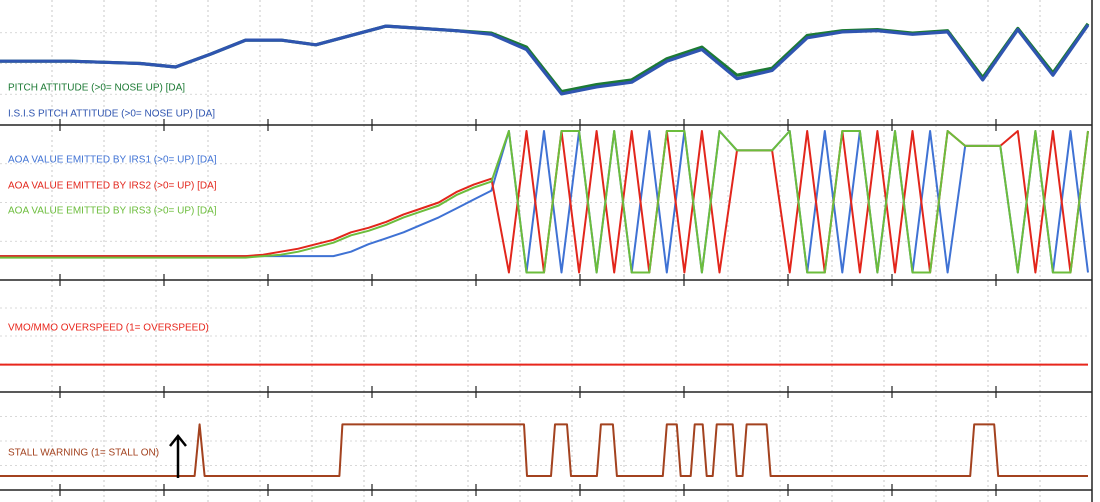 The image size is (1100, 502). What do you see at coordinates (112, 160) in the screenshot?
I see `legend-label: AOA VALUE EMITTED BY IRS1 (>0= UP) [DA]` at bounding box center [112, 160].